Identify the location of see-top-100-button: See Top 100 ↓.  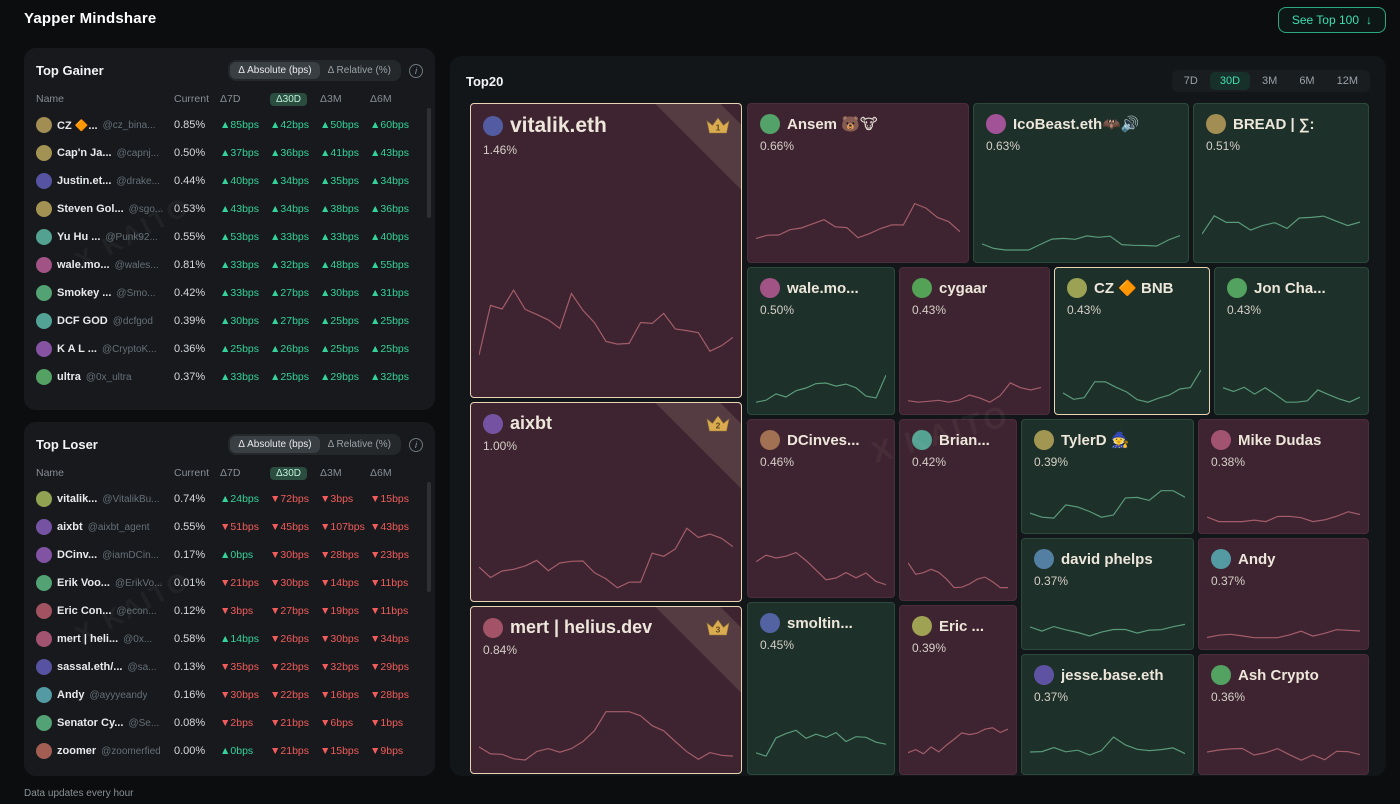
(1331, 20).